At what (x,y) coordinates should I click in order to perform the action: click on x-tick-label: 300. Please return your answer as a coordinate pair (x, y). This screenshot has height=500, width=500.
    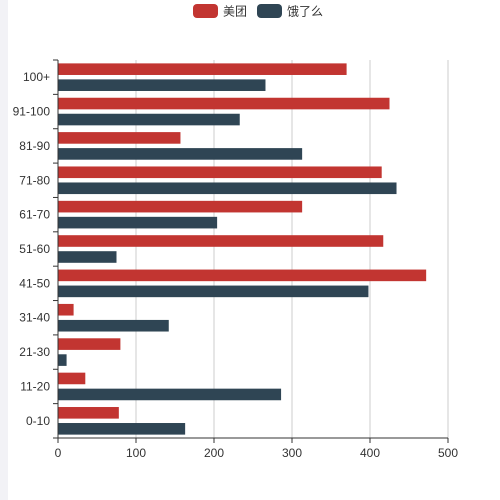
    Looking at the image, I should click on (292, 453).